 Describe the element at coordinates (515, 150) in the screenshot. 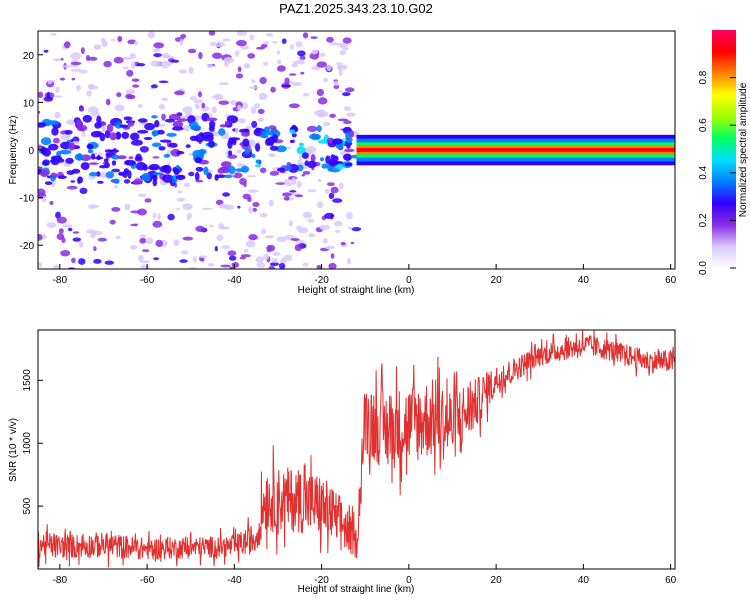

I see `spectrogram-strong-line` at that location.